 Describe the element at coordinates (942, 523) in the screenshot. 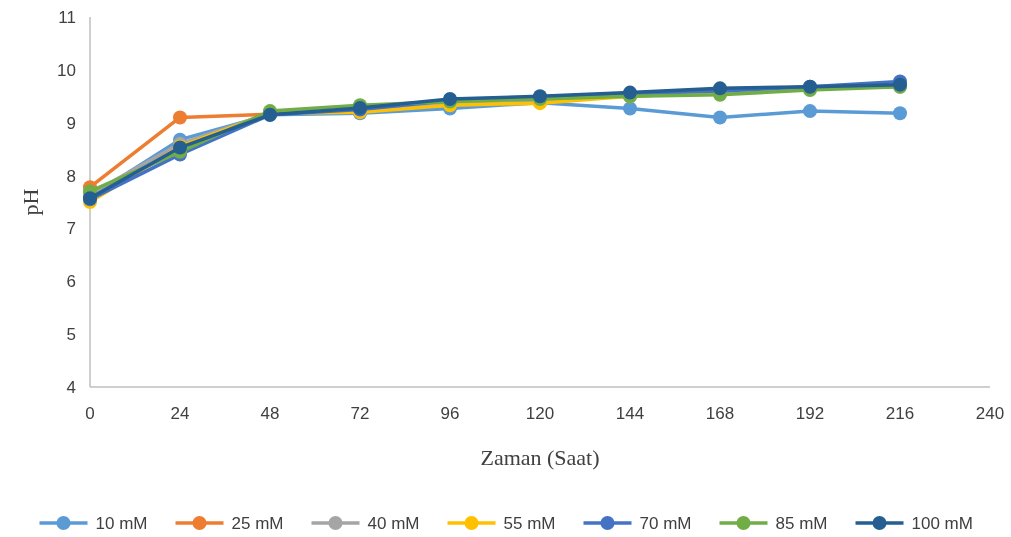

I see `legend-label: 100 mM` at that location.